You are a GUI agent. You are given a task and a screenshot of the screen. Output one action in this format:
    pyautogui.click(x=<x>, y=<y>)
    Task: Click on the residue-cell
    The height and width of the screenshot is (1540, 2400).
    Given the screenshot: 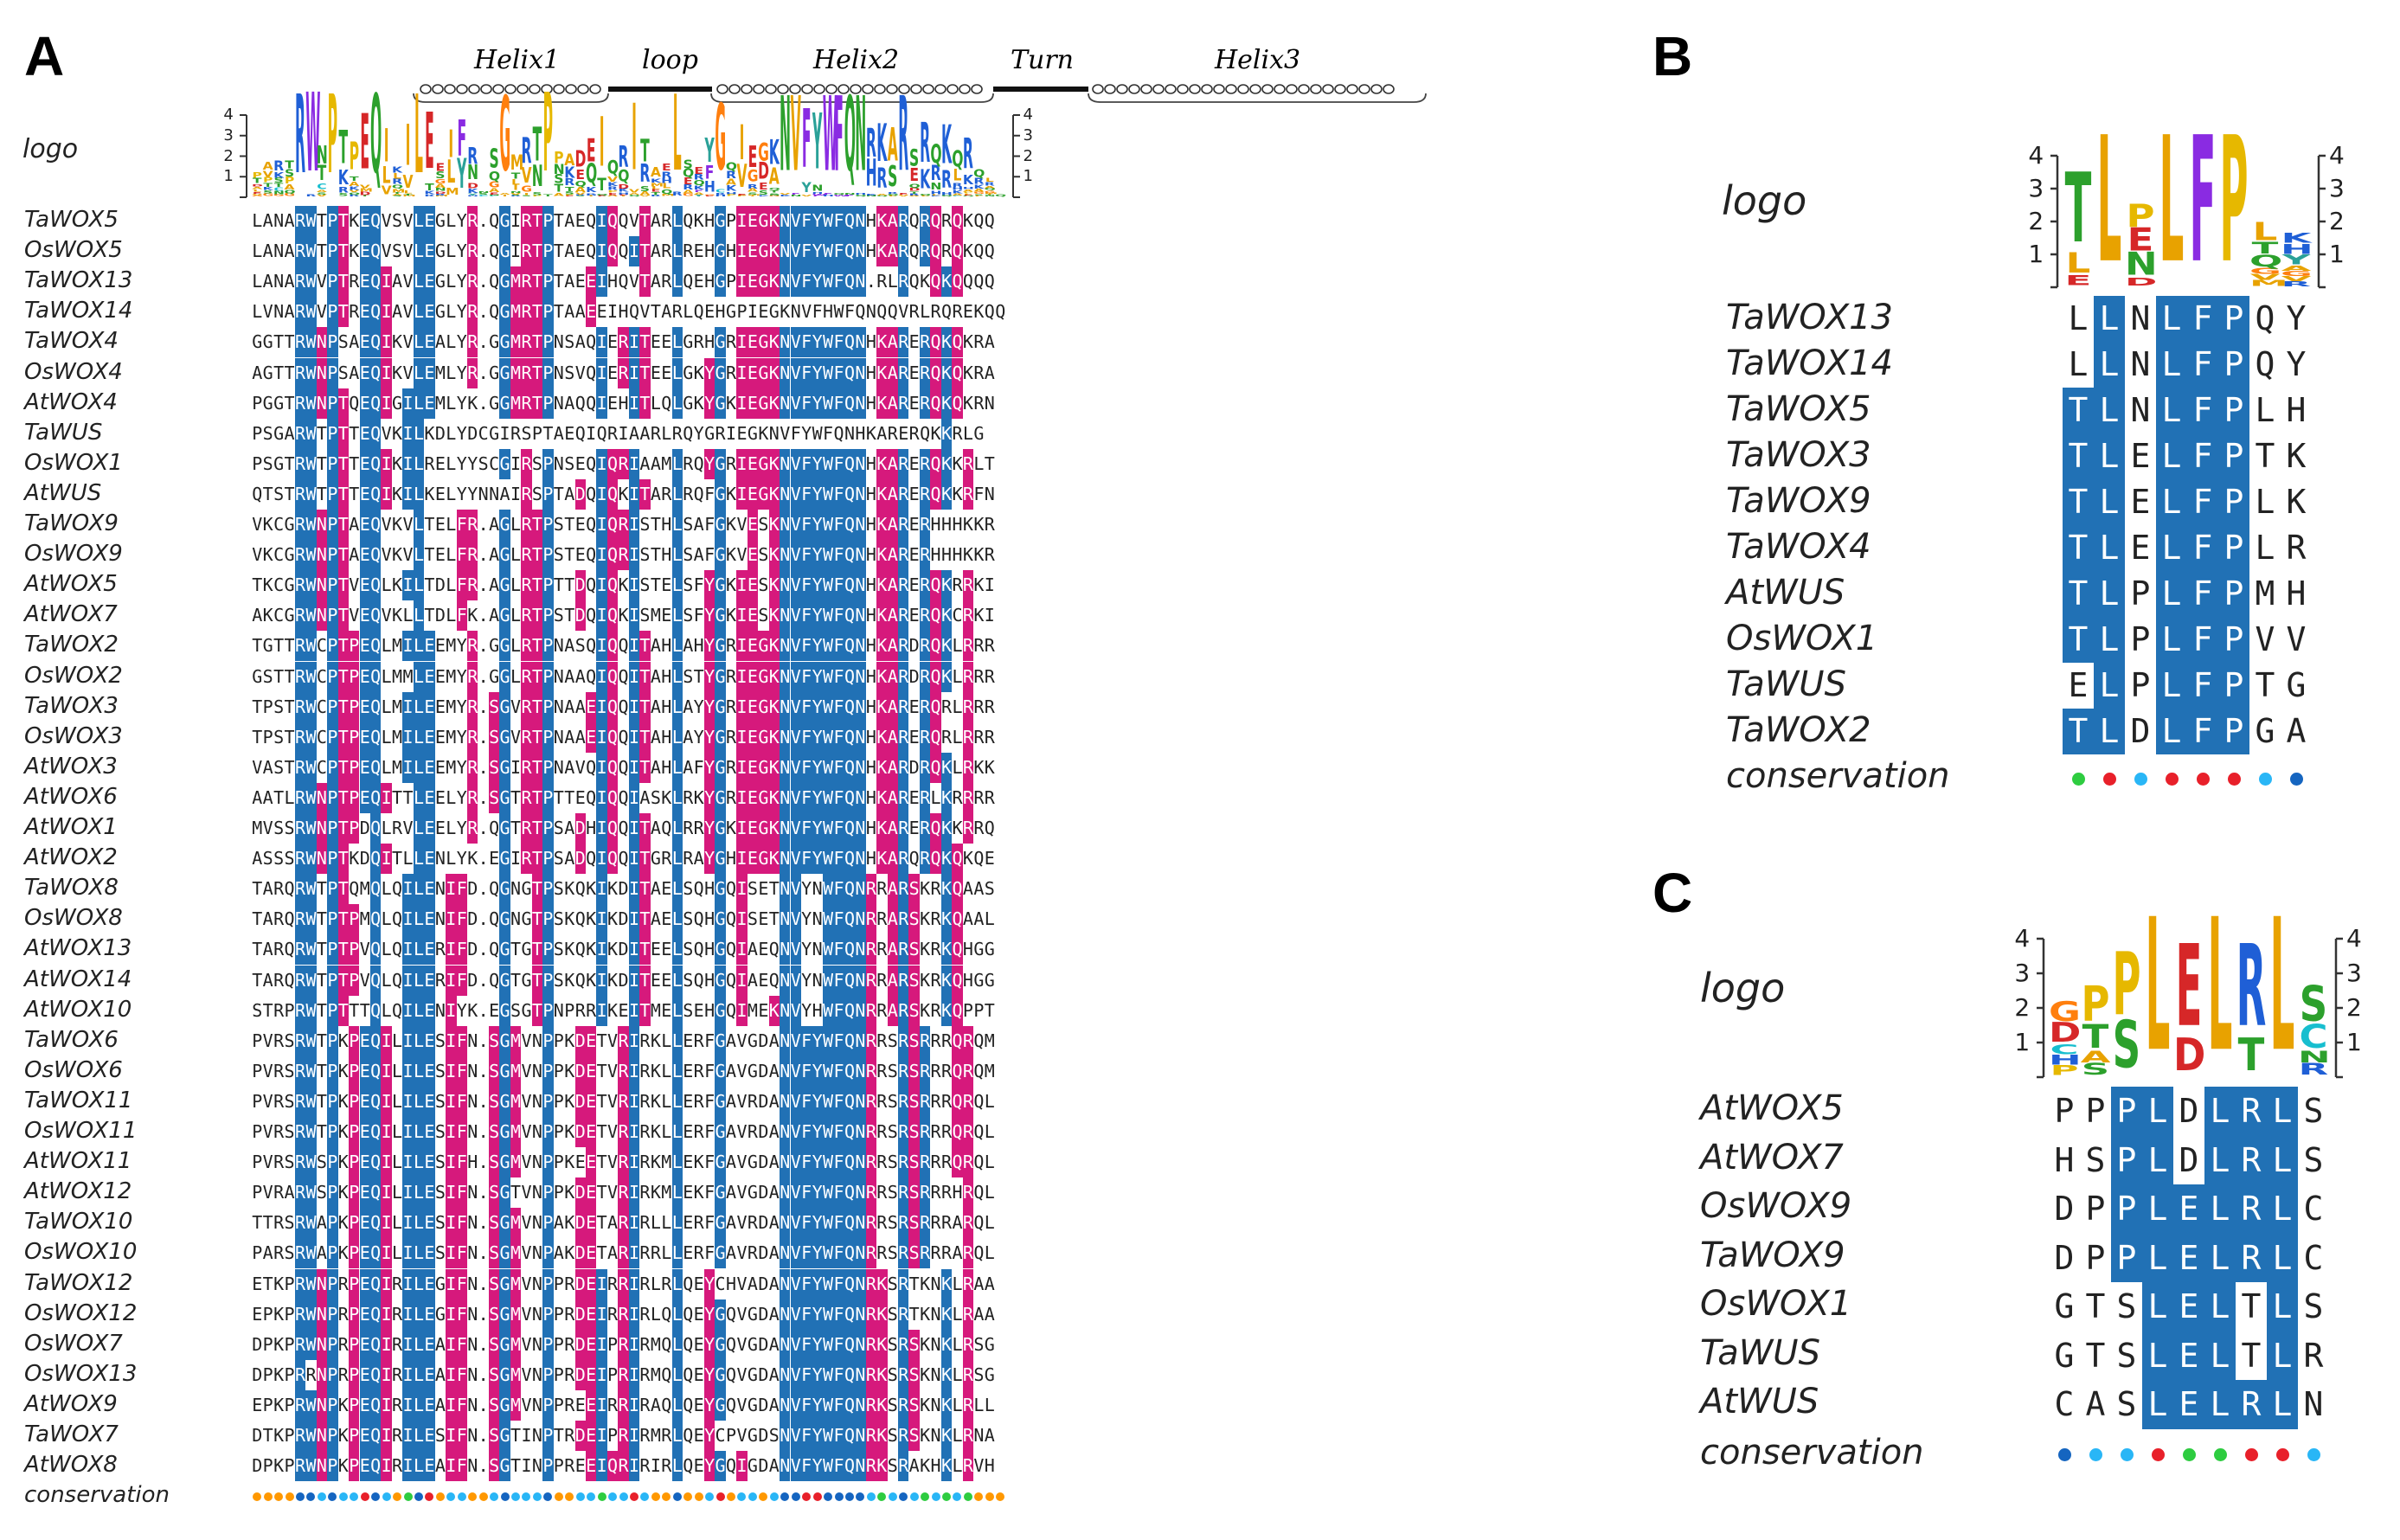 What is the action you would take?
    pyautogui.click(x=1000, y=981)
    